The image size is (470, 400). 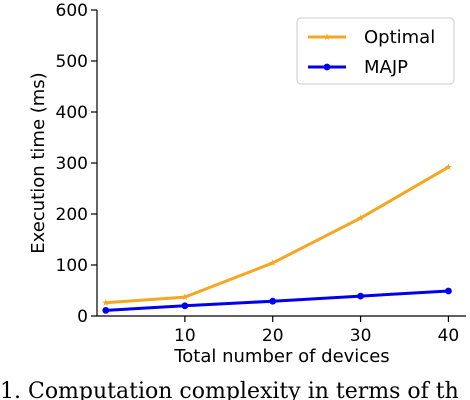 I want to click on y-tick-label: 100, so click(x=72, y=266).